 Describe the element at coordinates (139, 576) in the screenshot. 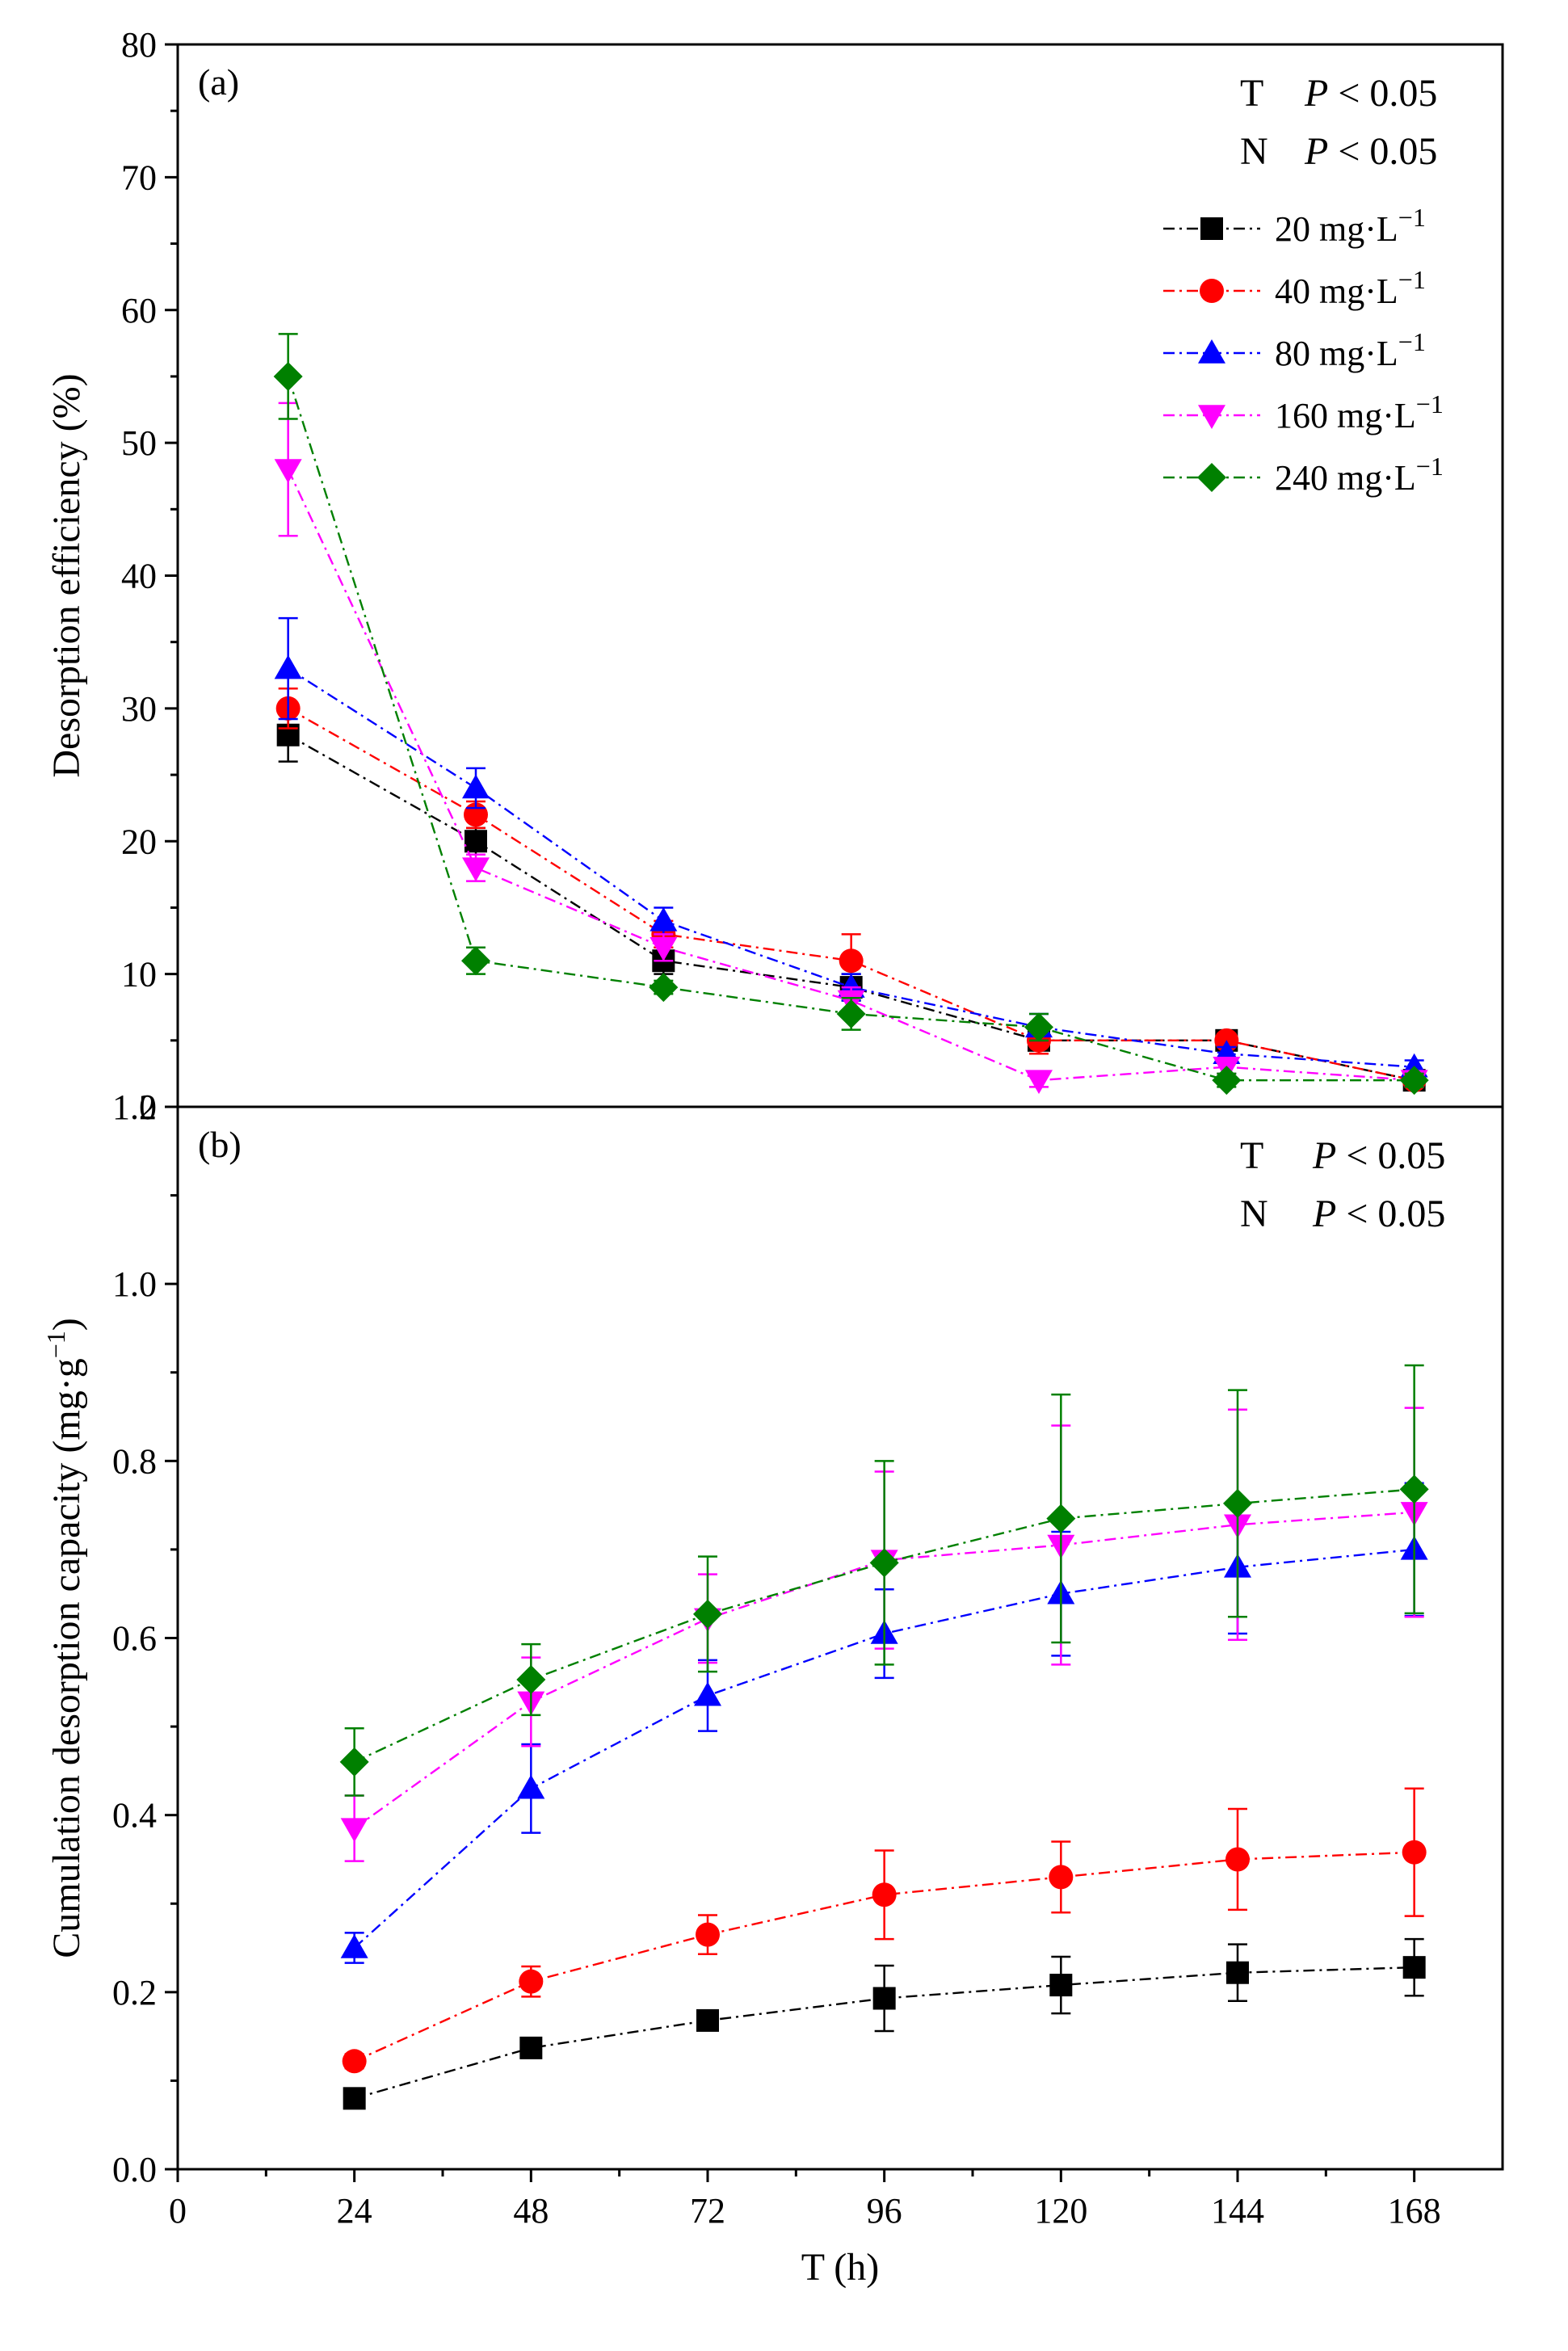

I see `y-tick-label: 40` at that location.